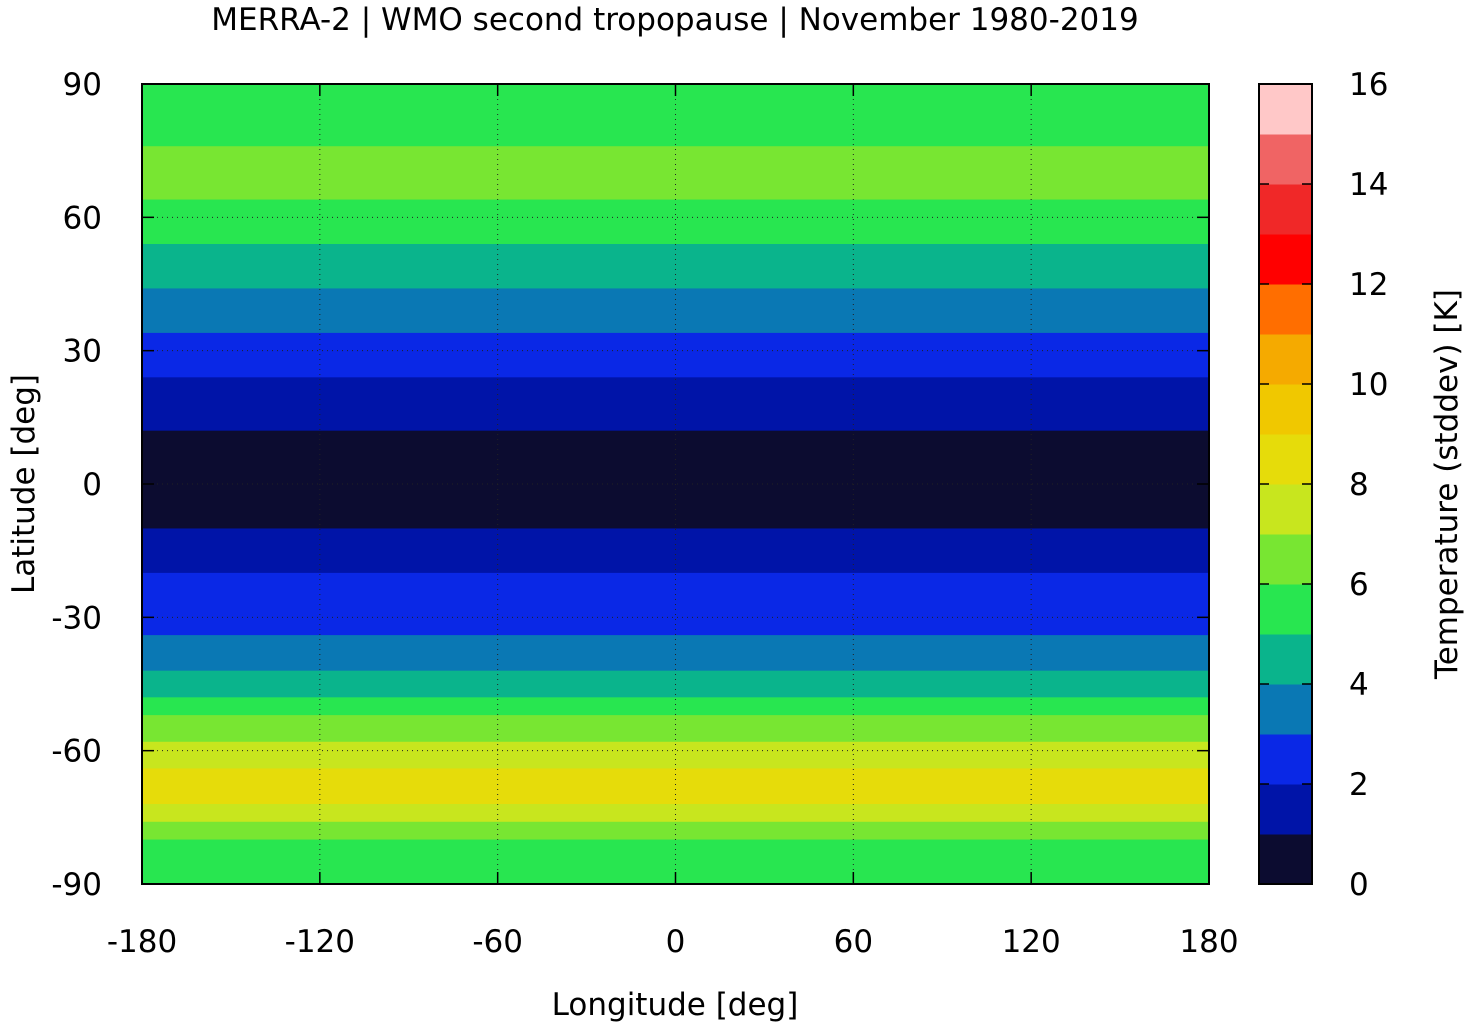 This screenshot has height=1029, width=1470. I want to click on x-tick-label: 180, so click(1208, 942).